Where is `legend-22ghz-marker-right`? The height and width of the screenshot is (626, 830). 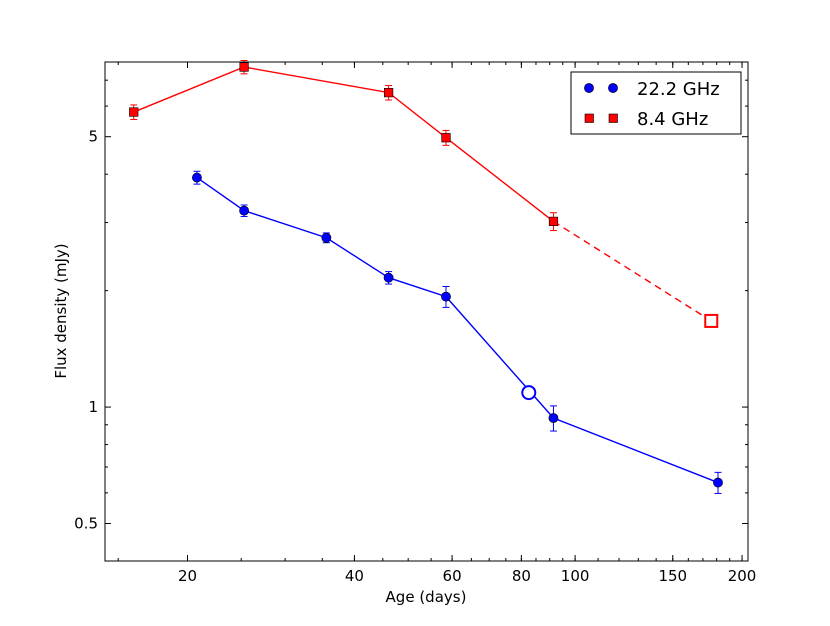
legend-22ghz-marker-right is located at coordinates (613, 88).